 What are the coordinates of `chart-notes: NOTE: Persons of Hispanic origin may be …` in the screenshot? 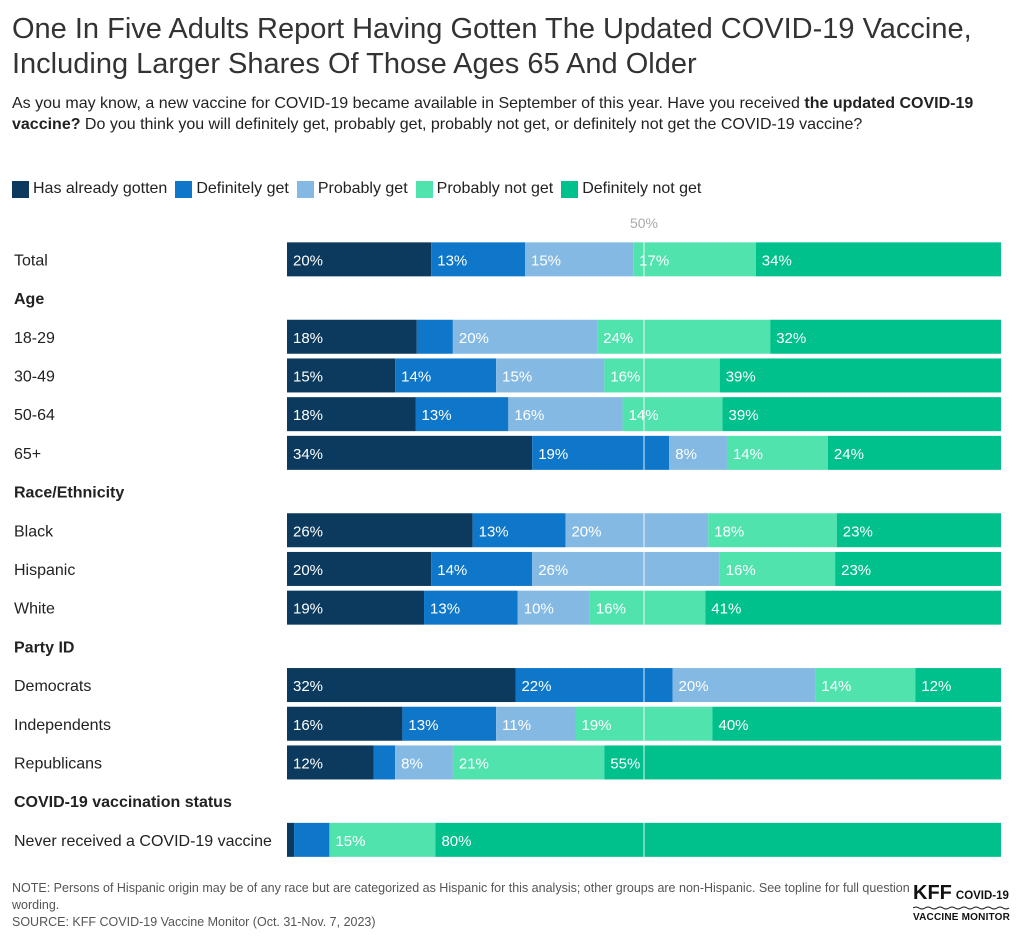 It's located at (462, 905).